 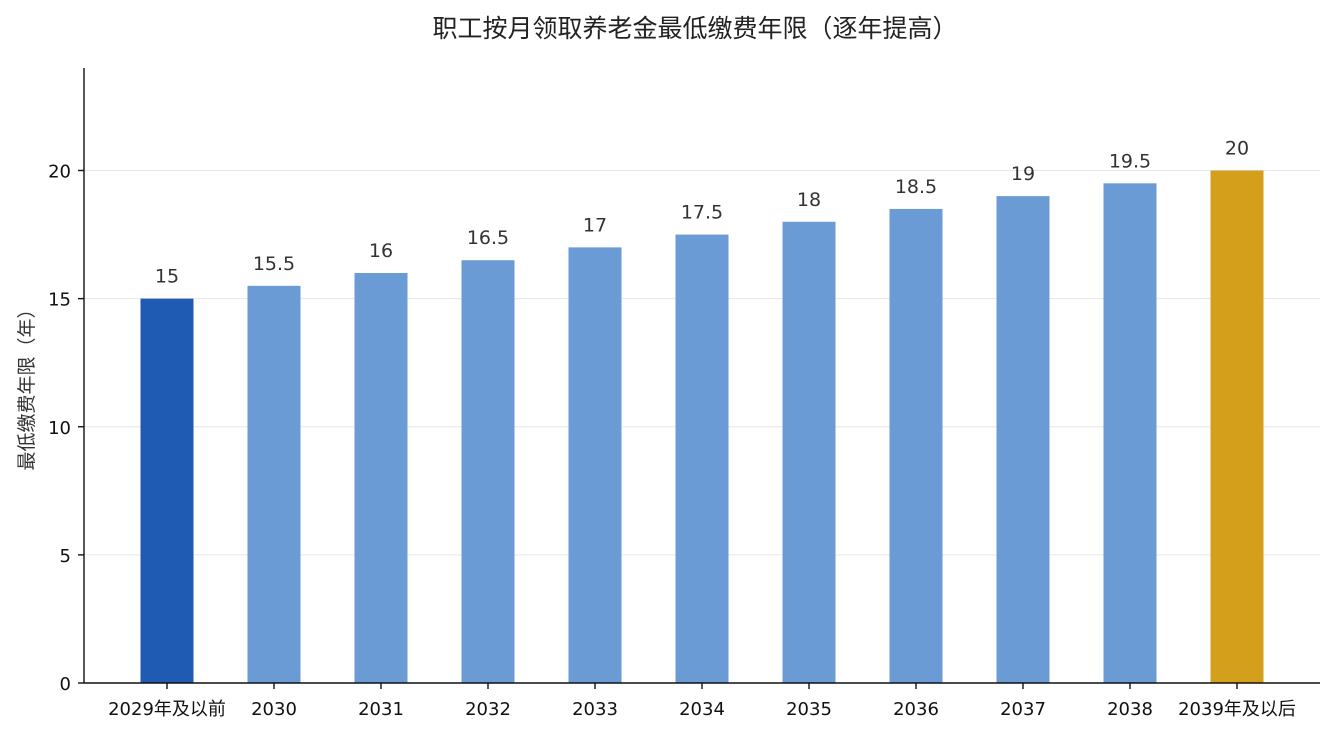 I want to click on y-tick-label: 20, so click(x=59, y=172).